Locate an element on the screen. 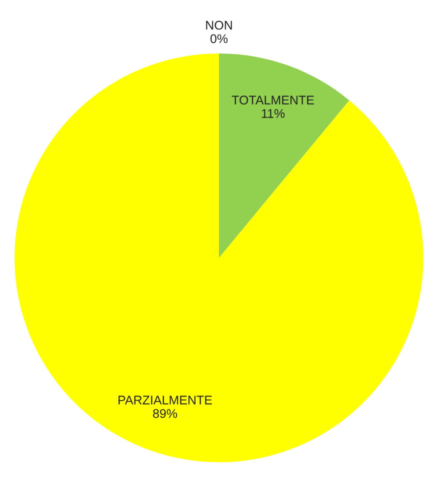 The height and width of the screenshot is (482, 438). slice-label: TOTALMENTE is located at coordinates (273, 100).